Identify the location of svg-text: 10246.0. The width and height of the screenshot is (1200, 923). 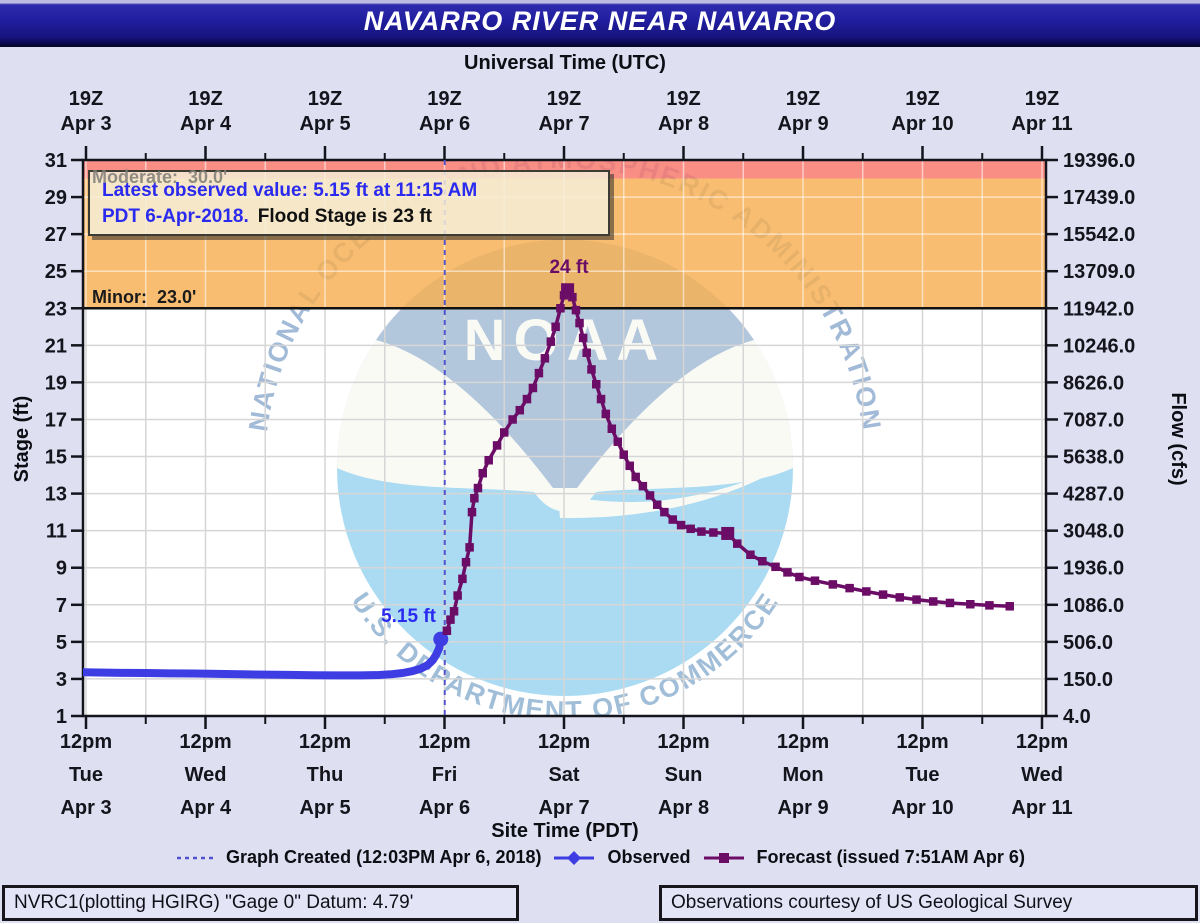
(1099, 346).